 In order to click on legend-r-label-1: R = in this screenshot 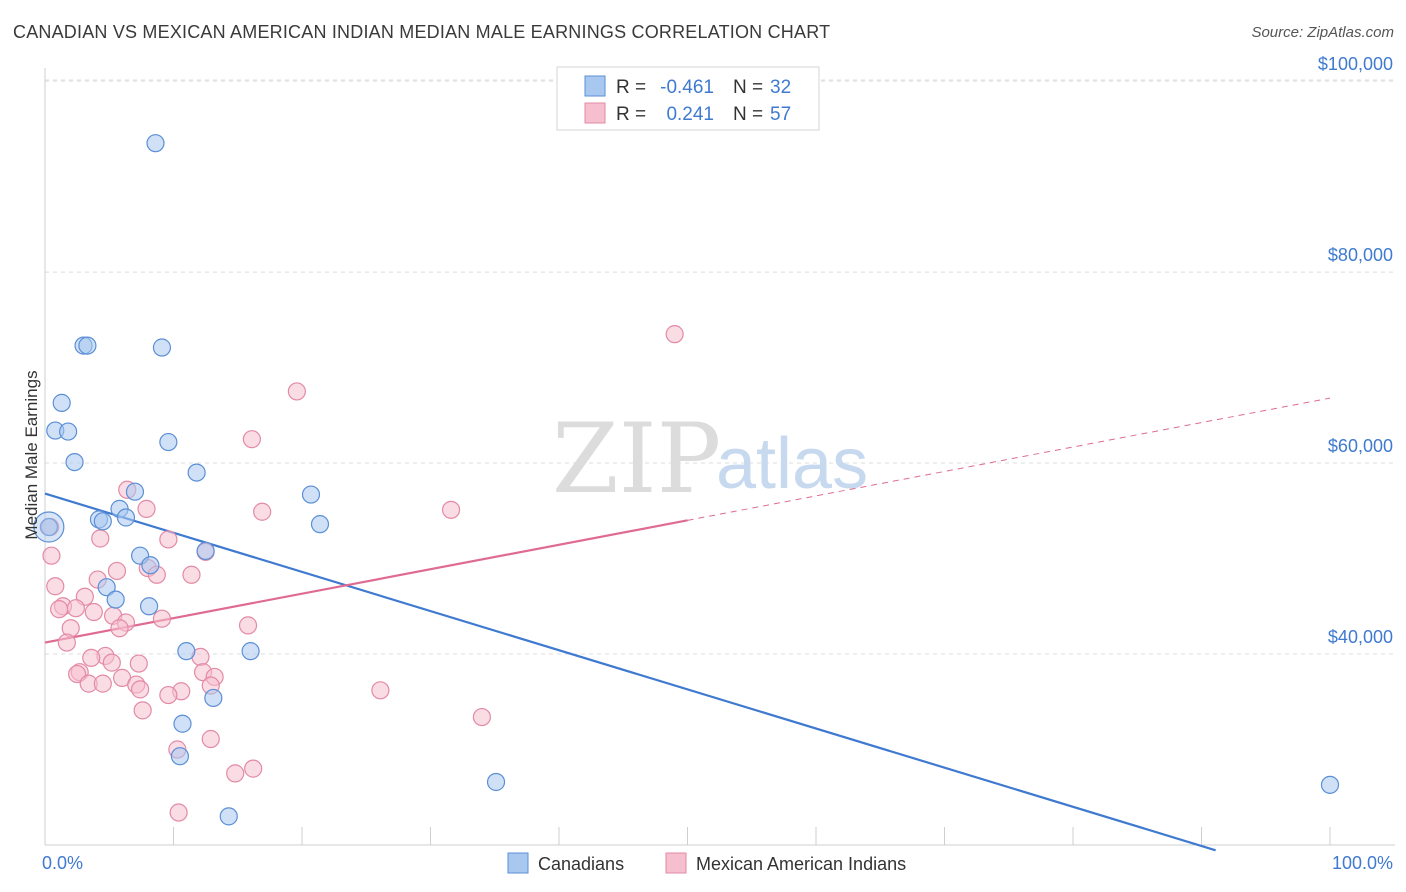, I will do `click(631, 87)`.